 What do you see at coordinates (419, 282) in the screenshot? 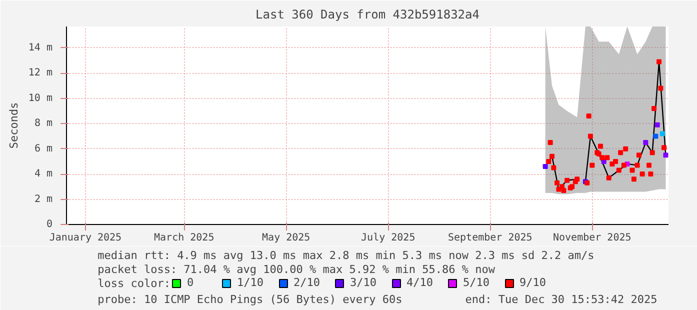
I see `legend-label: 4/10` at bounding box center [419, 282].